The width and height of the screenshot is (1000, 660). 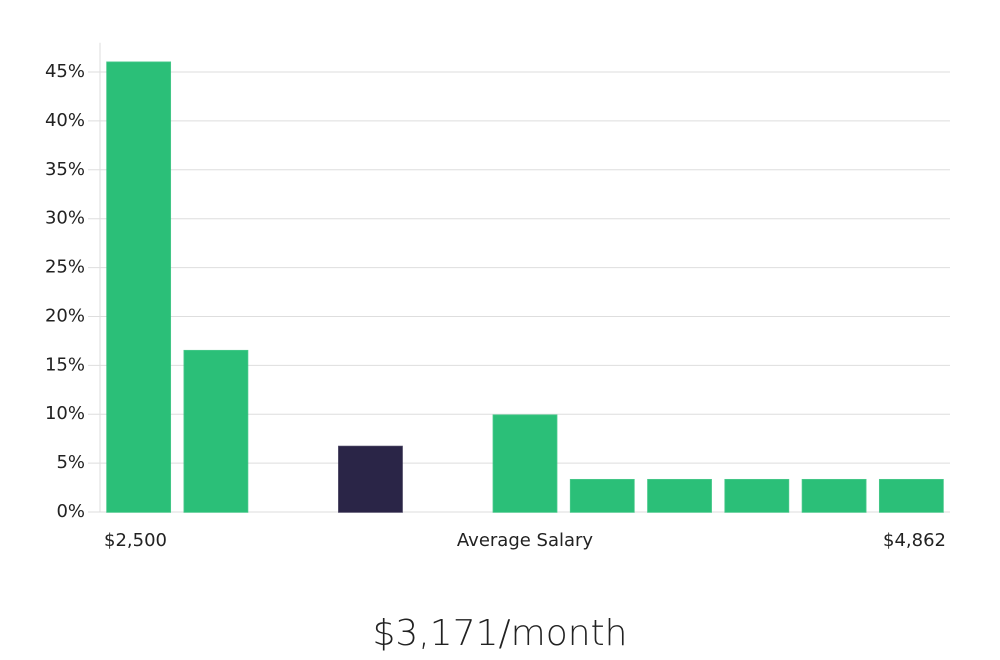 What do you see at coordinates (70, 462) in the screenshot?
I see `y-tick-label: 5%` at bounding box center [70, 462].